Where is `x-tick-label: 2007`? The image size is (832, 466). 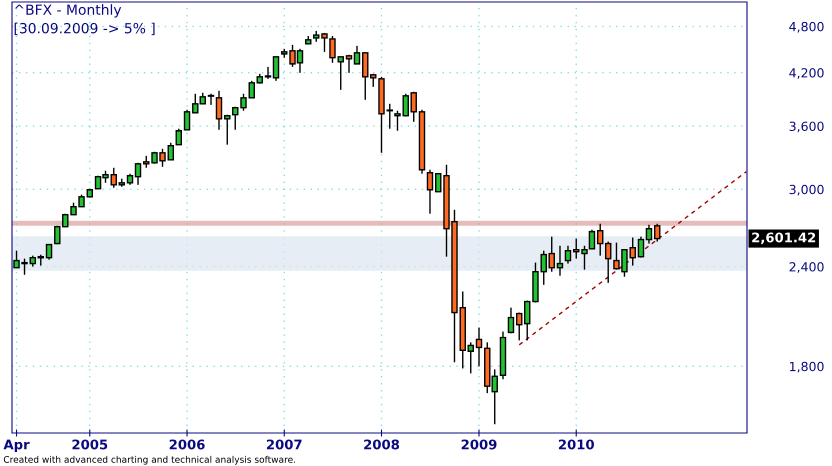 x-tick-label: 2007 is located at coordinates (284, 444).